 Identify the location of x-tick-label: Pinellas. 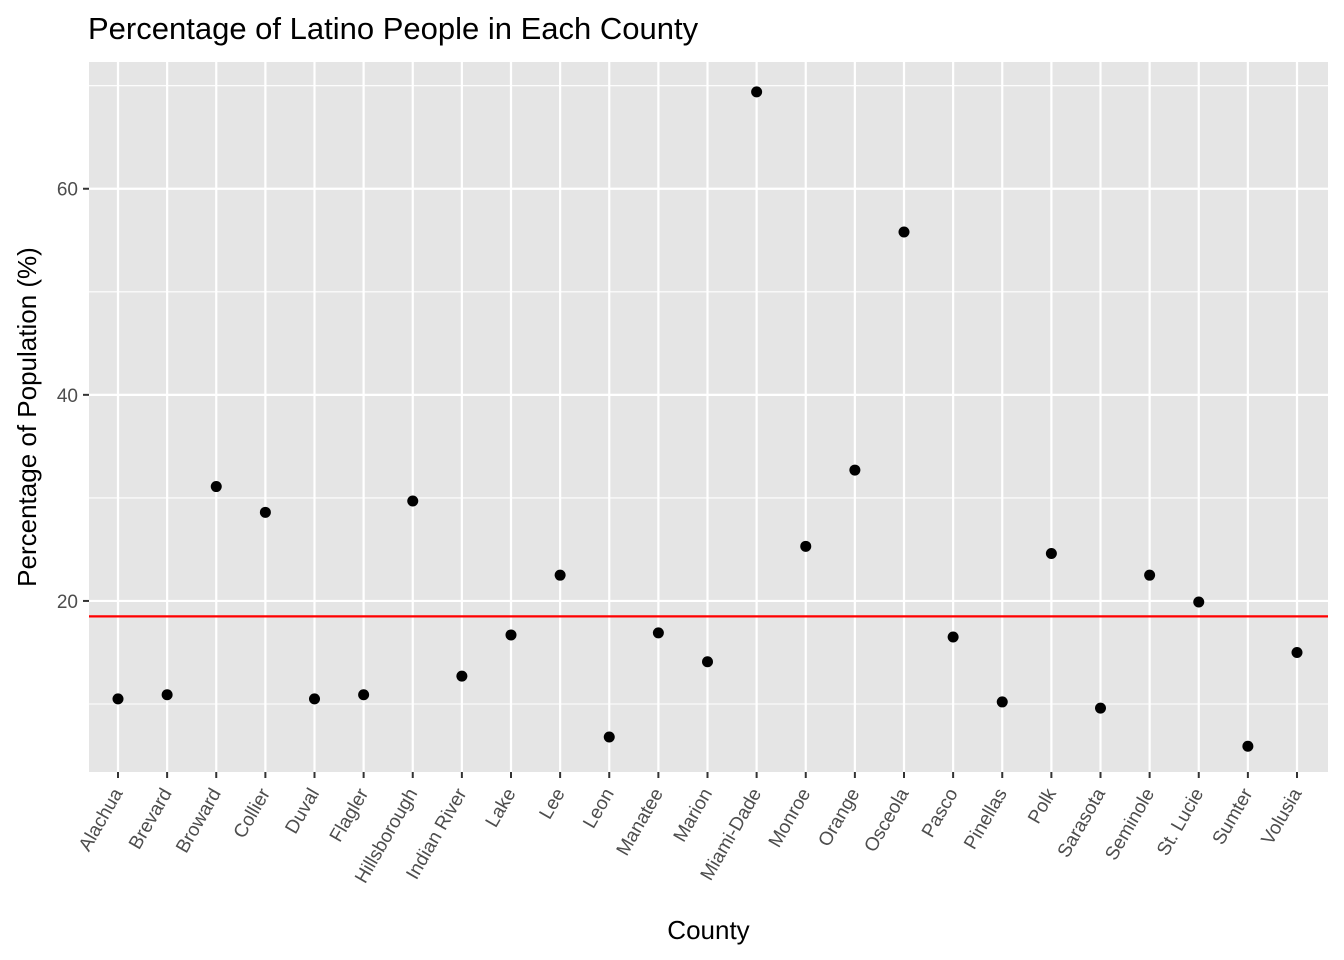
(985, 819).